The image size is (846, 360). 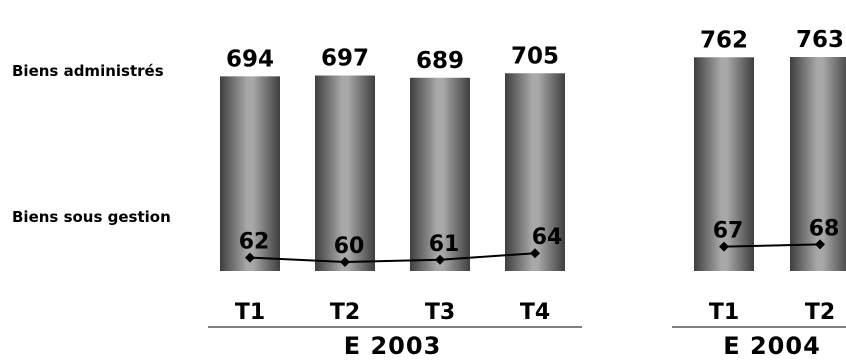 I want to click on bar-value-label: 763, so click(x=820, y=40).